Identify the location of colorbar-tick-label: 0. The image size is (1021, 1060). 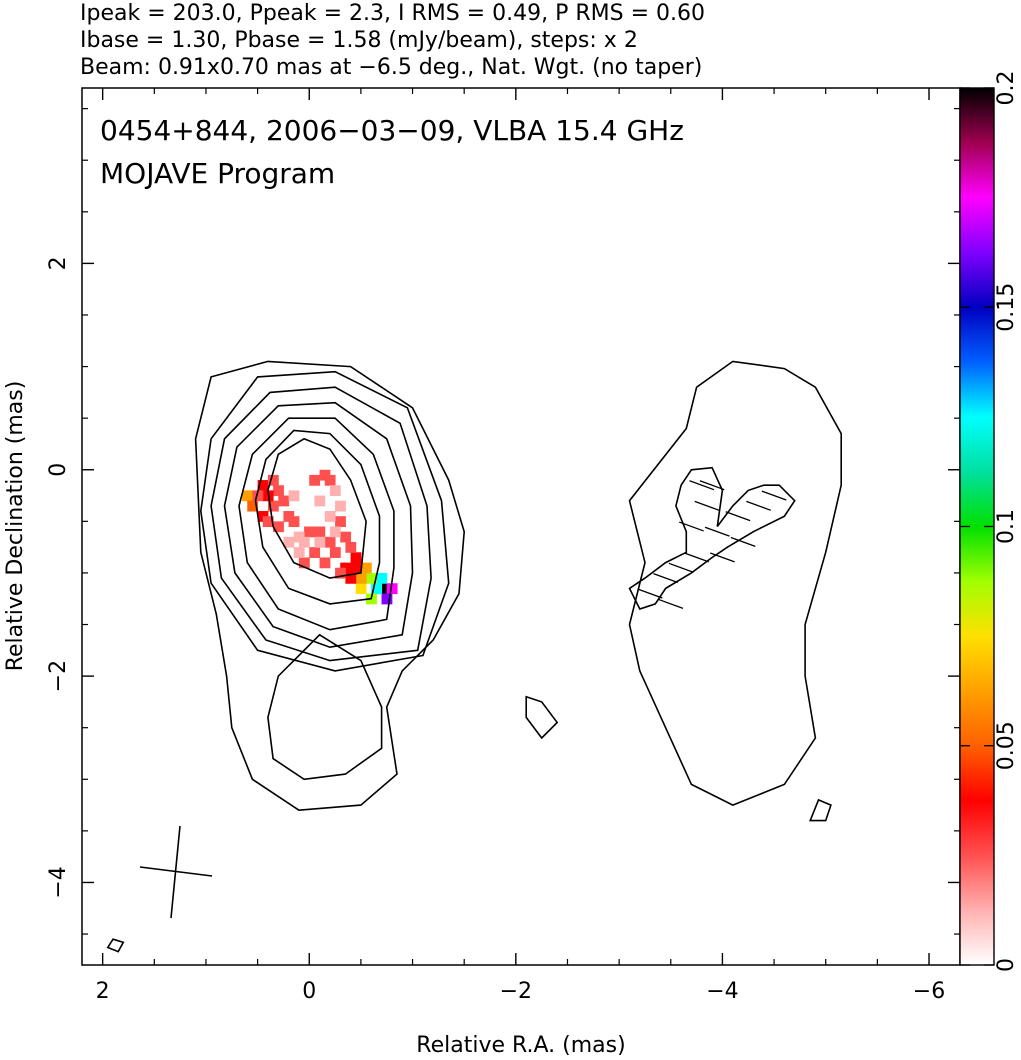
(1006, 965).